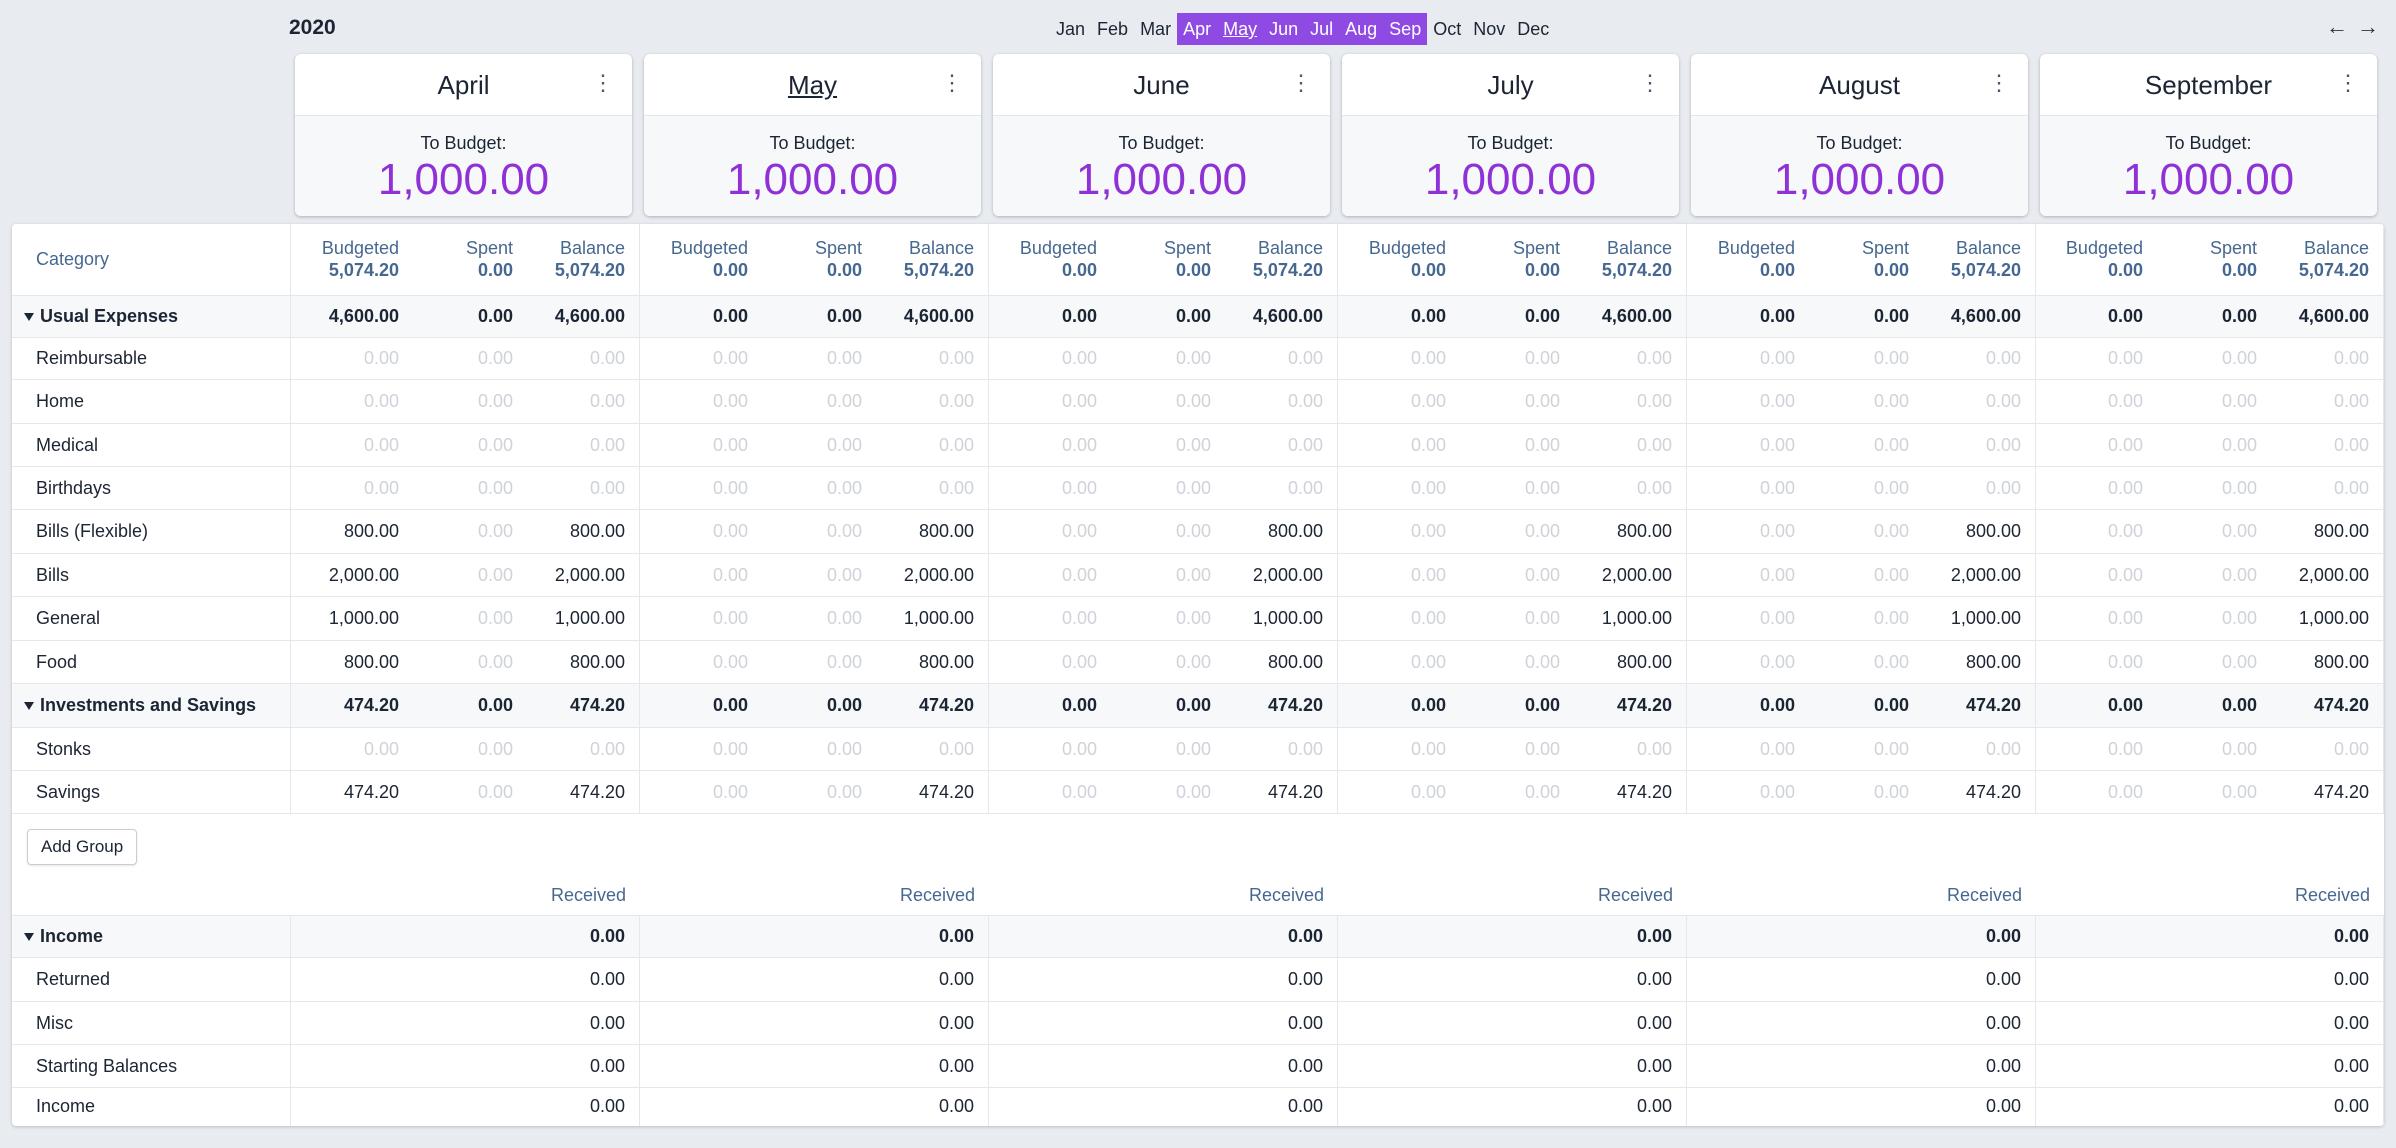 Image resolution: width=2396 pixels, height=1148 pixels. I want to click on category-name: Savings, so click(68, 792).